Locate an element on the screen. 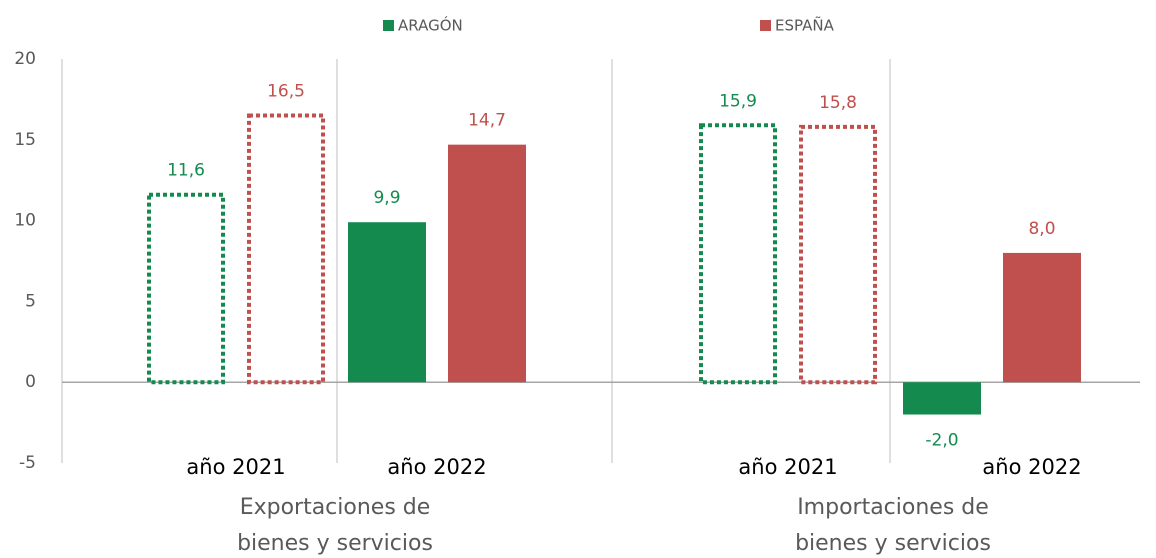  y-tick-label: 10 is located at coordinates (25, 221).